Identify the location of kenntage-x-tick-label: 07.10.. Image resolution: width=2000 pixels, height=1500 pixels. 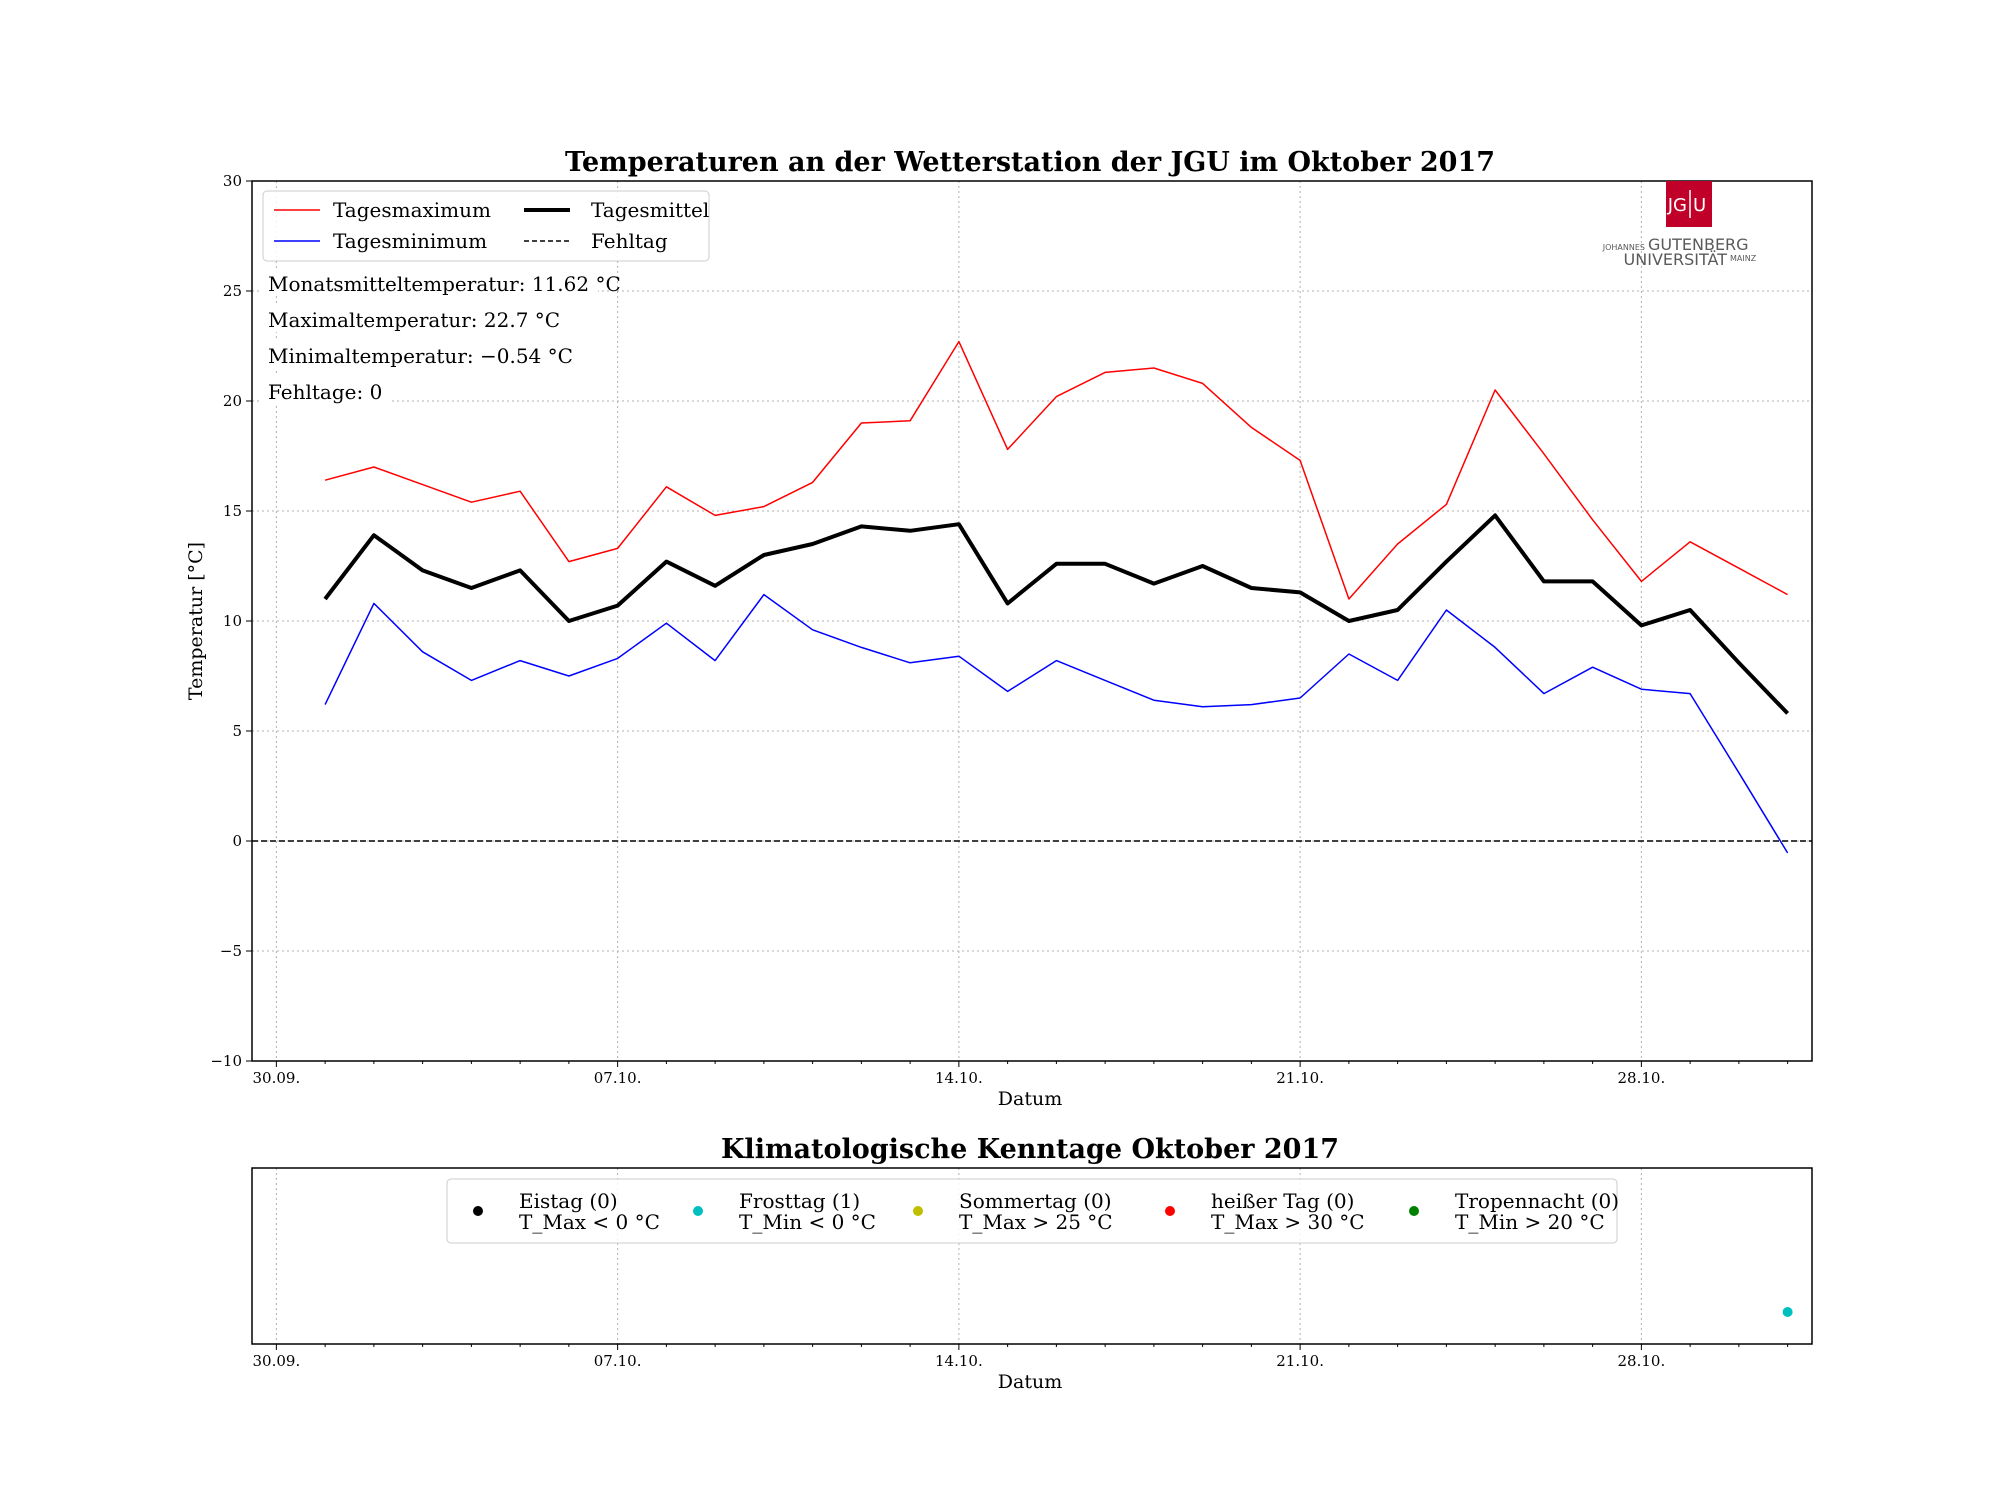
(618, 1361).